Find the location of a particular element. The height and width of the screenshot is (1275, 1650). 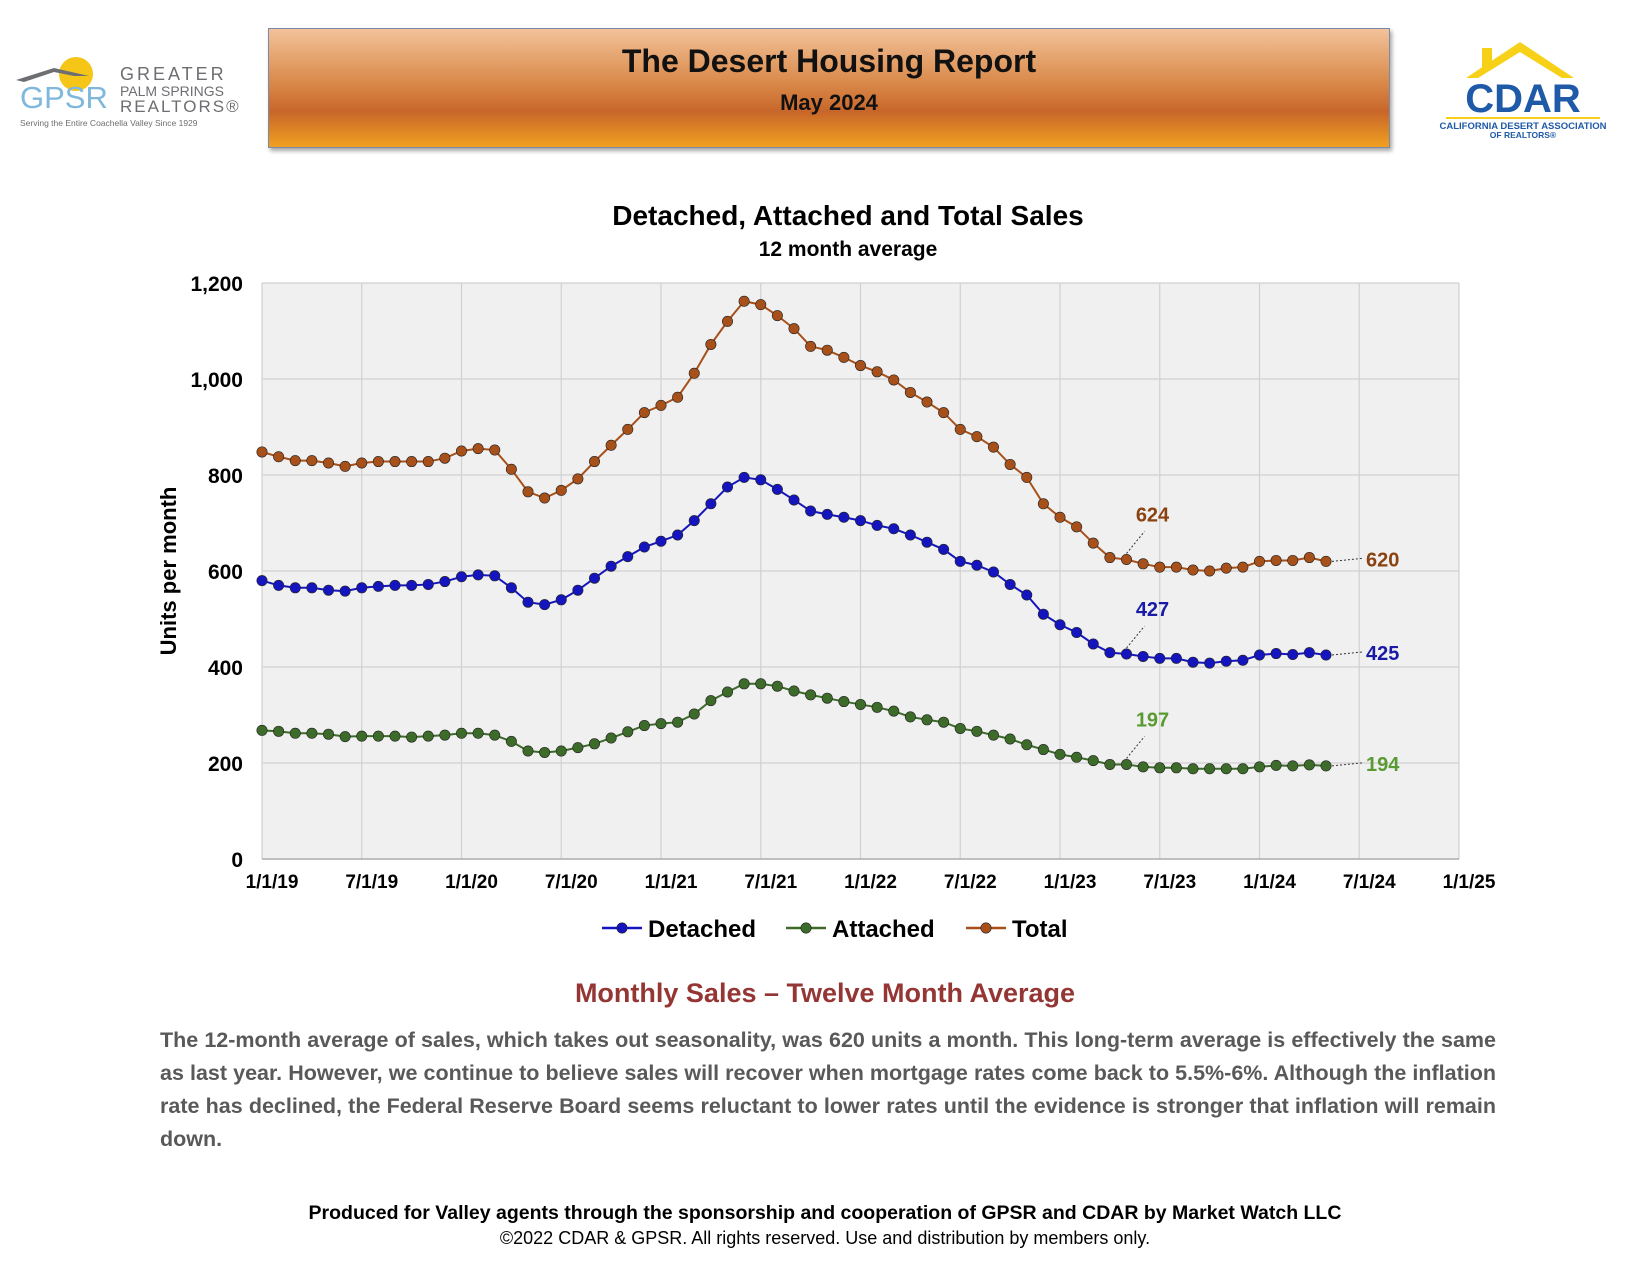

x-tick-label: 7/1/23 is located at coordinates (1169, 882).